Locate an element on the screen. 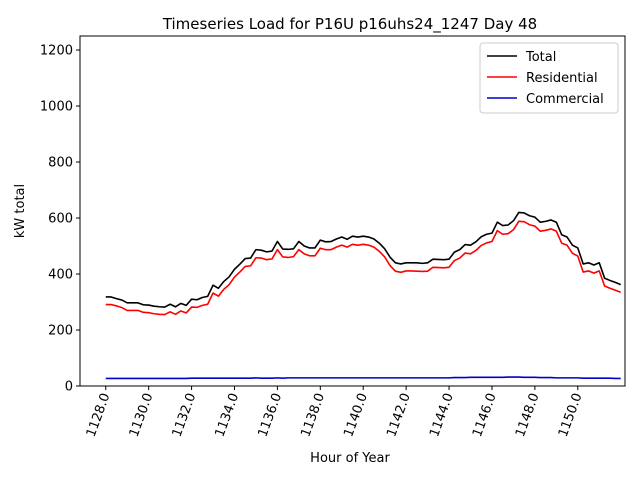  x-tick-label: 1132.0 is located at coordinates (185, 415).